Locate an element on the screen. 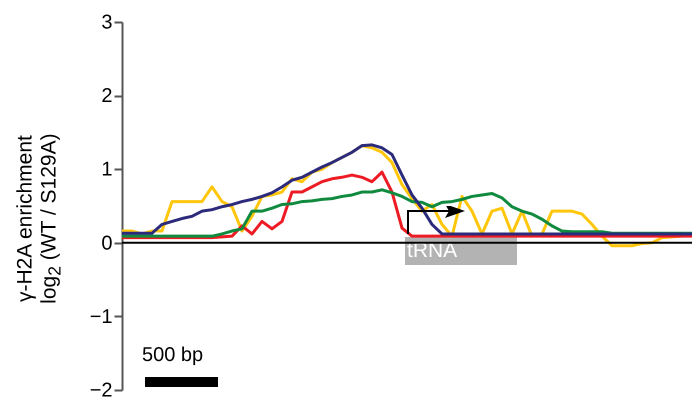 The width and height of the screenshot is (695, 402). y-tick-label: −2 is located at coordinates (101, 391).